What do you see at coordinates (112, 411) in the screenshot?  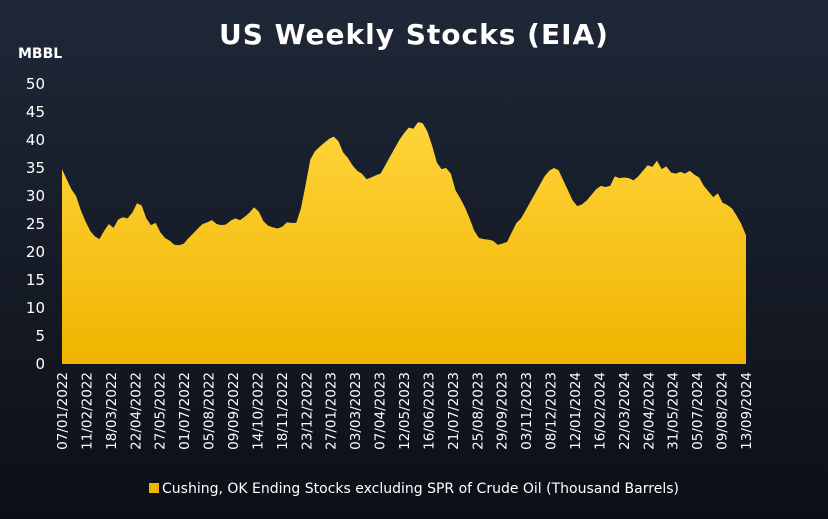 I see `x-tick-label: 18/03/2022` at bounding box center [112, 411].